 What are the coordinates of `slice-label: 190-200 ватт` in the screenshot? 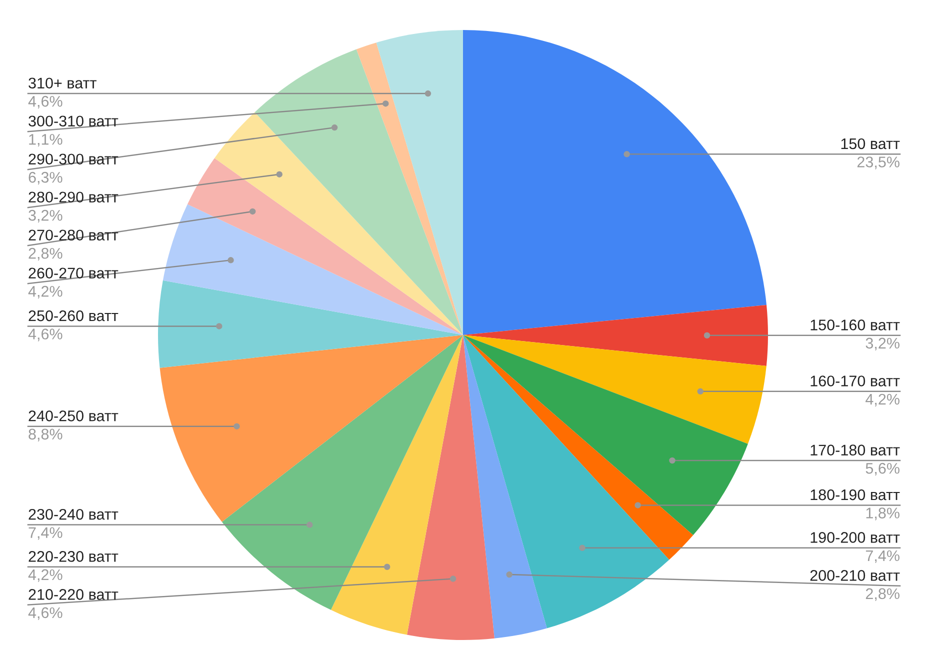 It's located at (855, 537).